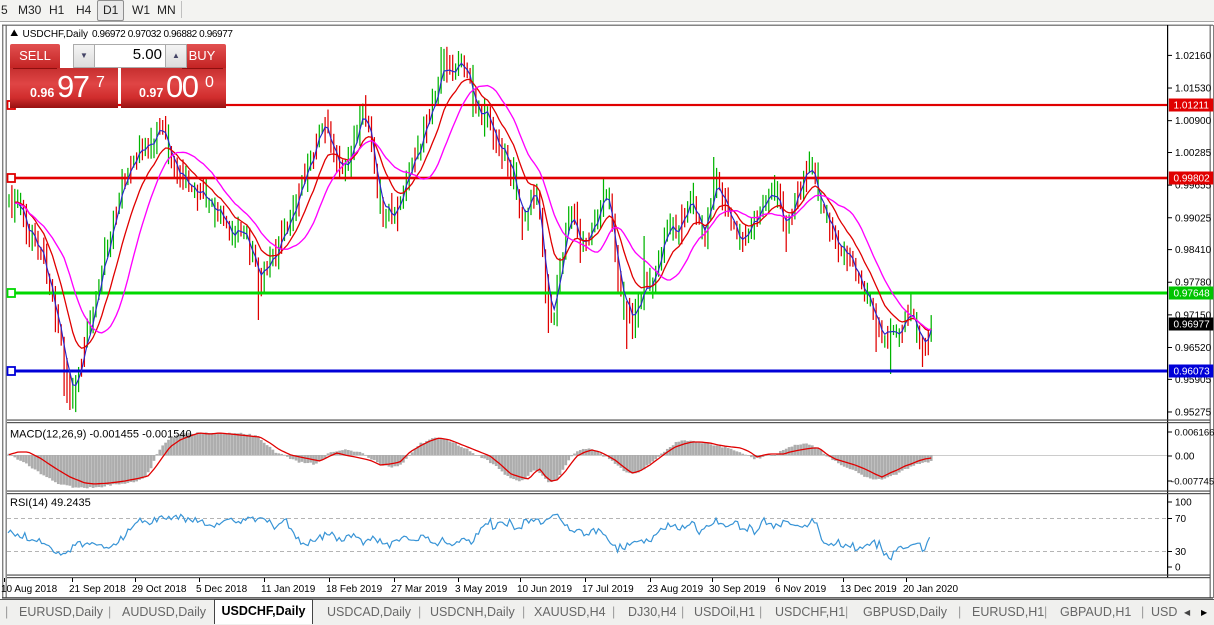  I want to click on svg-text: 17 Jul 2019, so click(608, 589).